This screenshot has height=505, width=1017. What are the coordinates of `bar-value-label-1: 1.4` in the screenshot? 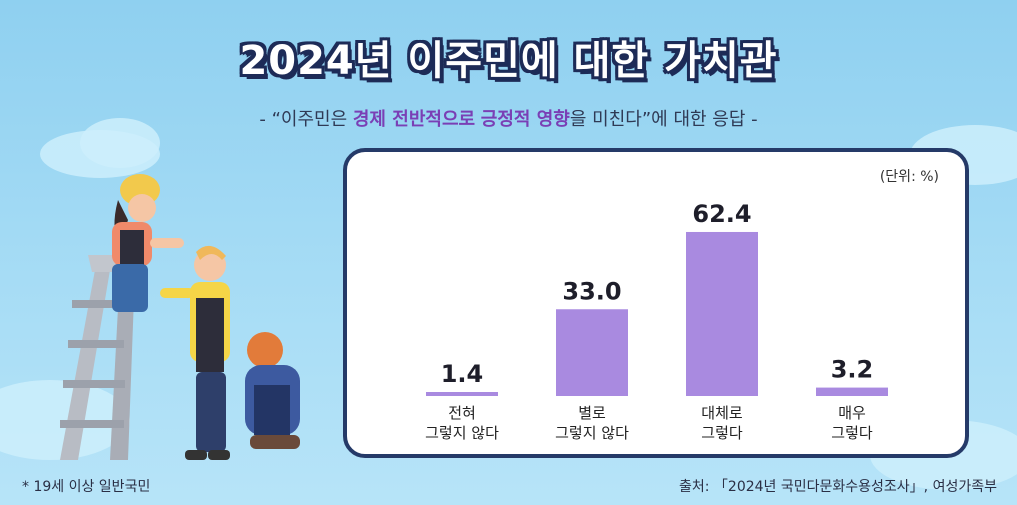 It's located at (462, 374).